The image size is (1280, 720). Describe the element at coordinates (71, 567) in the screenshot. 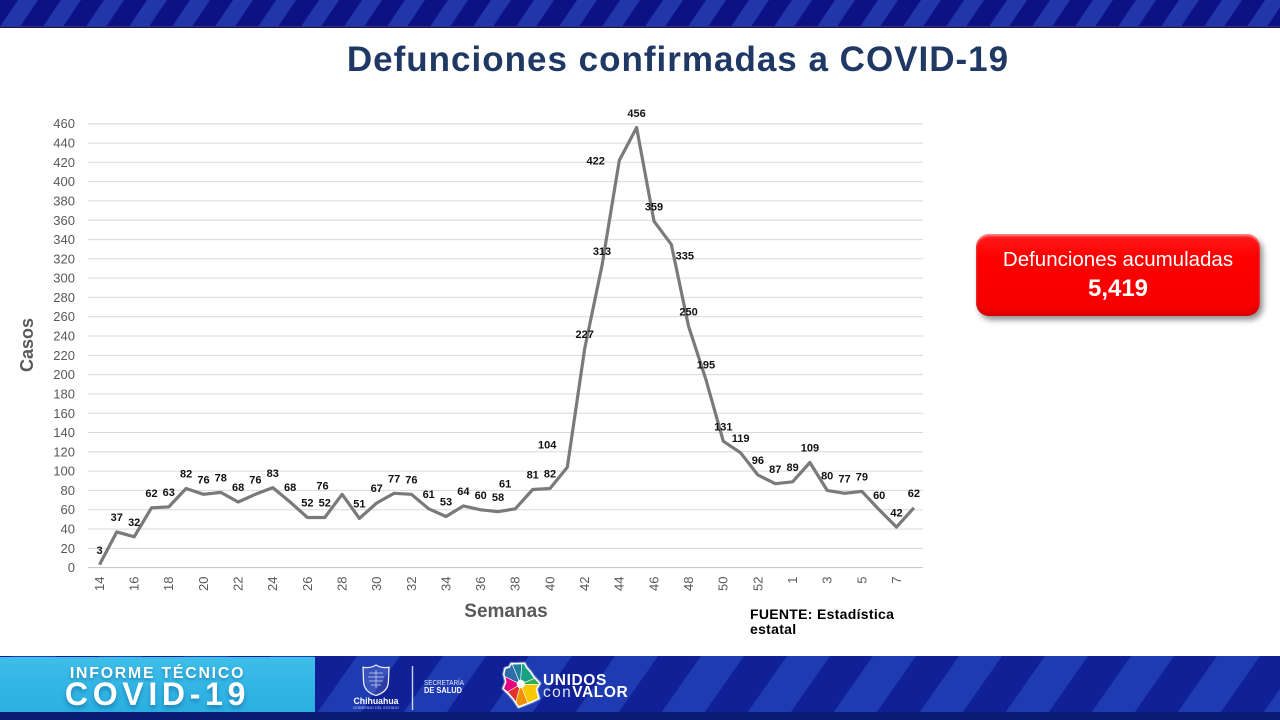

I see `svg-text: 0` at that location.